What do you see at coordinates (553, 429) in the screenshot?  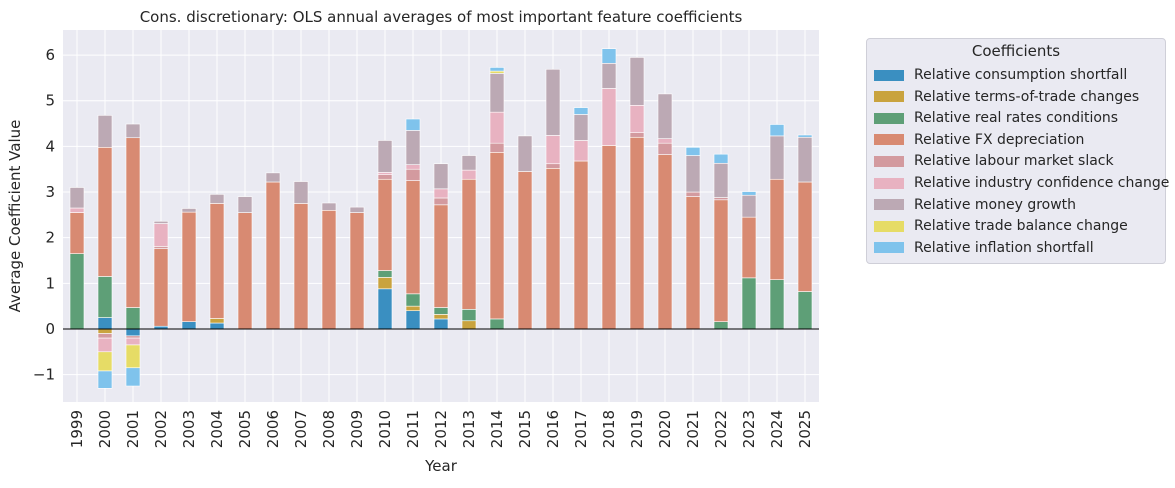 I see `x-tick-label: 2016` at bounding box center [553, 429].